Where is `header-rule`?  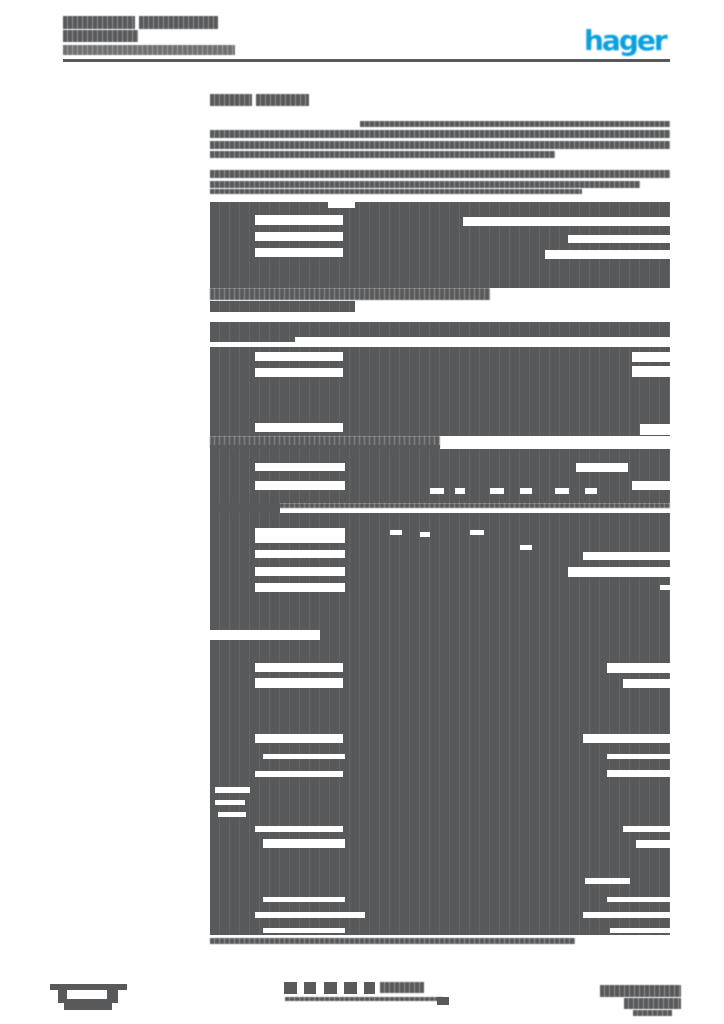 header-rule is located at coordinates (366, 60).